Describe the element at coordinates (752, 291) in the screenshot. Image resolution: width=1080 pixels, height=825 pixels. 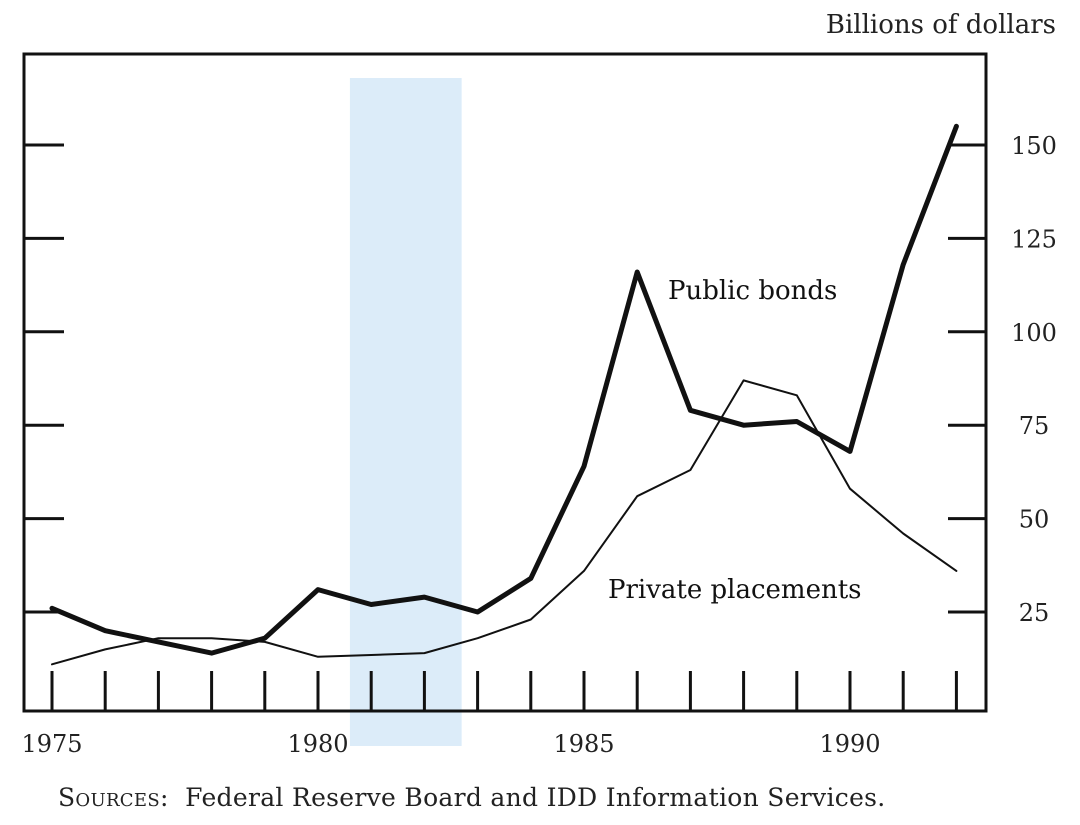
I see `public-bonds-label: Public bonds` at that location.